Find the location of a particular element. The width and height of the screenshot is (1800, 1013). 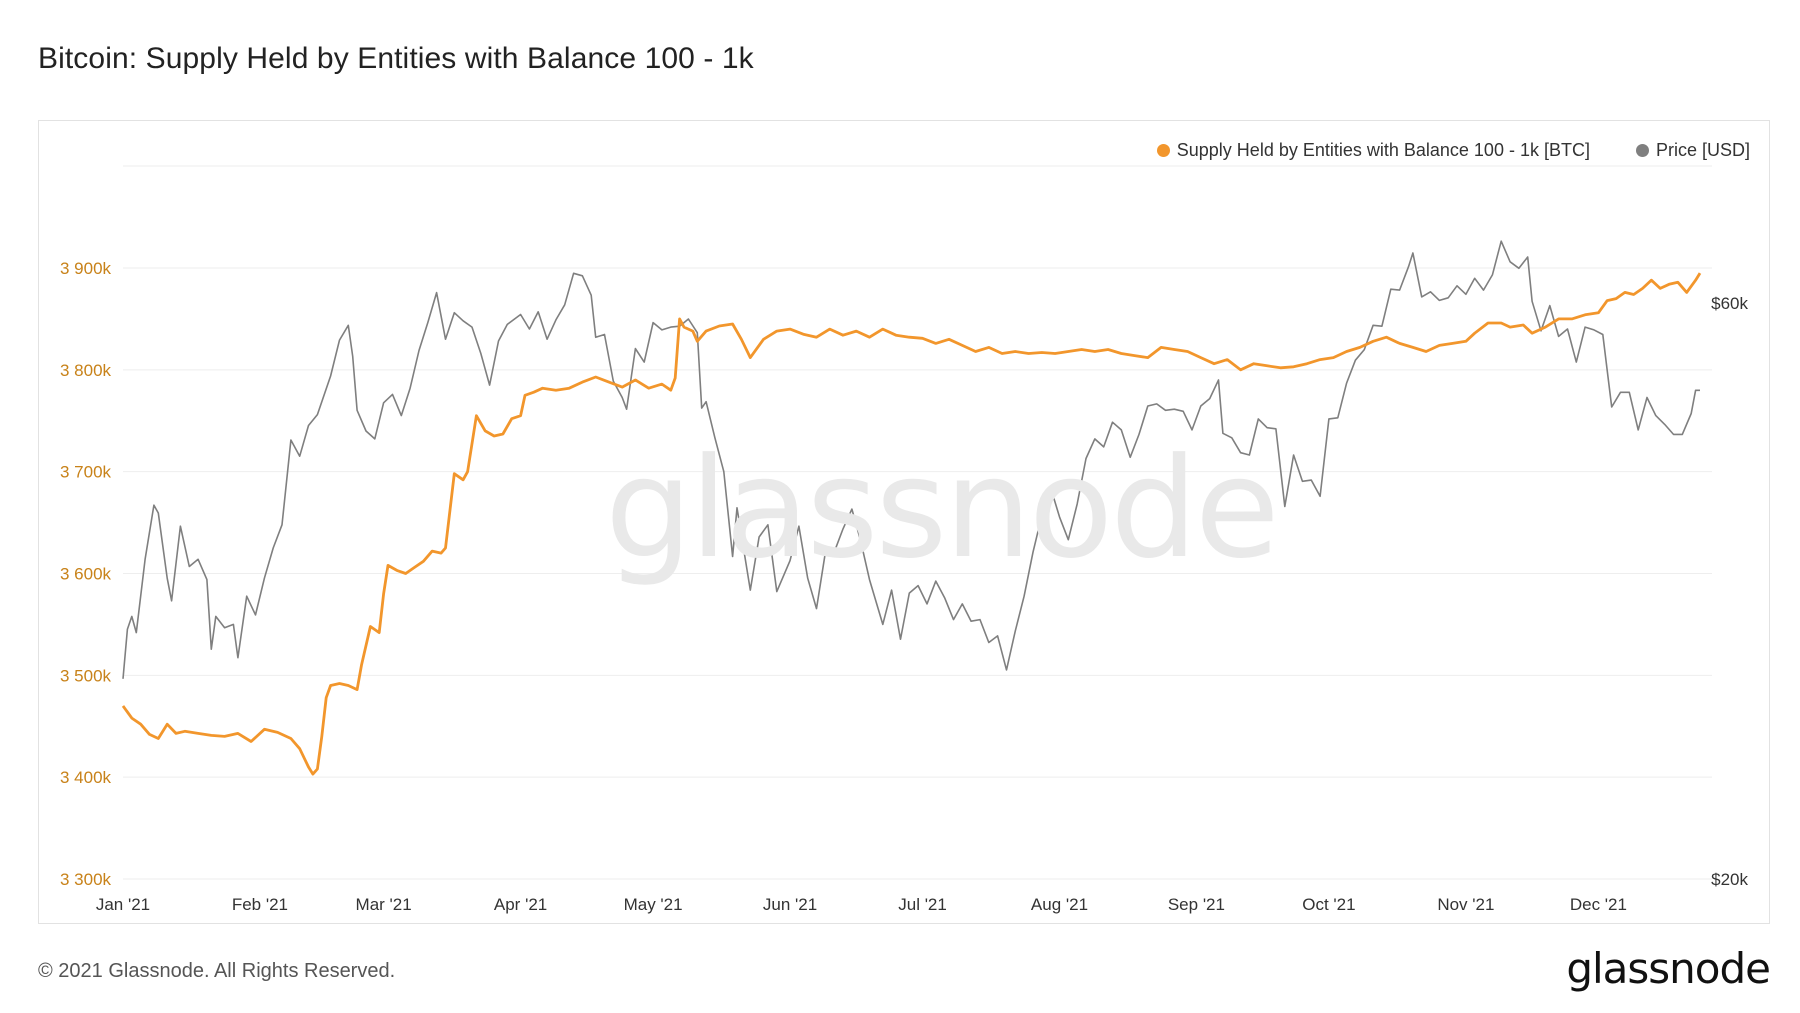

x-tick-label: Jul '21 is located at coordinates (922, 904).